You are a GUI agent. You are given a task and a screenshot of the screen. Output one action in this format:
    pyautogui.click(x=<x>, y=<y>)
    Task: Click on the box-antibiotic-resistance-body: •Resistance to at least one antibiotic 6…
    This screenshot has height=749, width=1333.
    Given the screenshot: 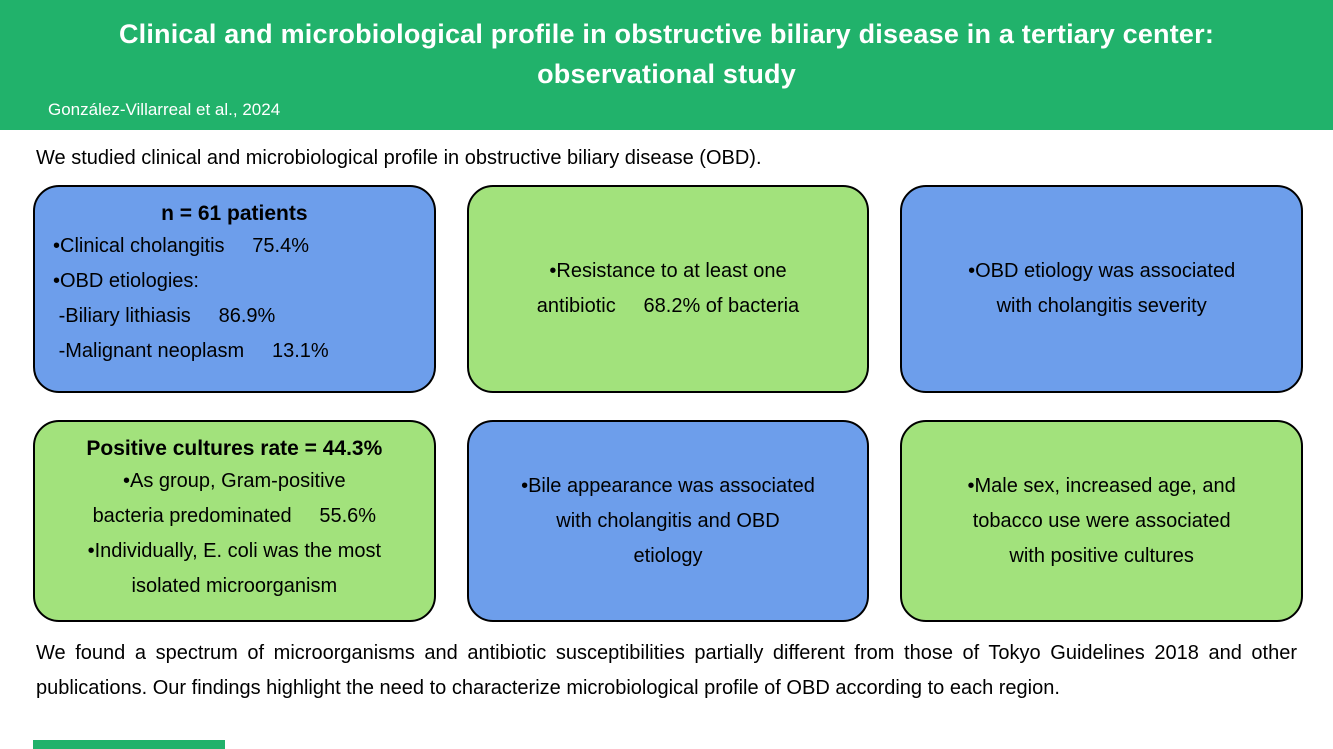 What is the action you would take?
    pyautogui.click(x=668, y=288)
    